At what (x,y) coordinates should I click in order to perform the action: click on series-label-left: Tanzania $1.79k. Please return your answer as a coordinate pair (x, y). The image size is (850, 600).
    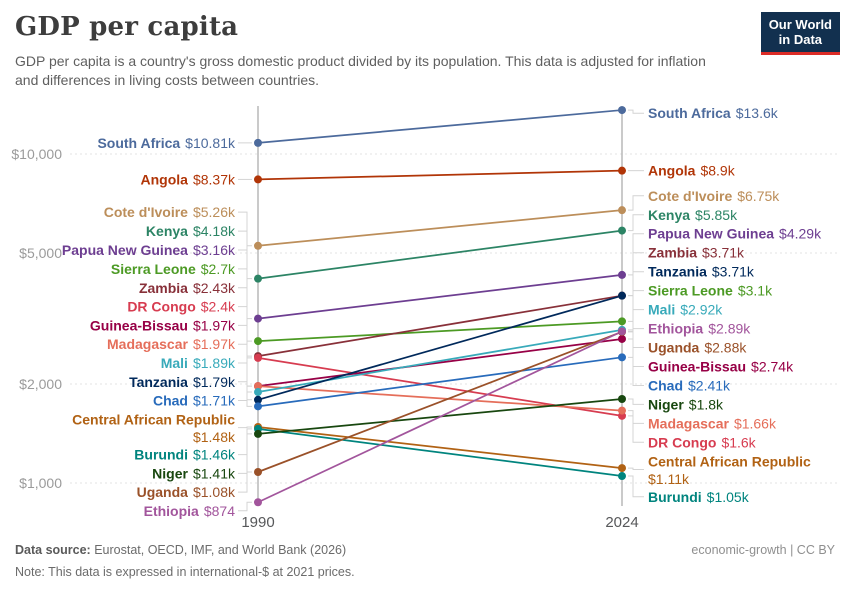
    Looking at the image, I should click on (182, 382).